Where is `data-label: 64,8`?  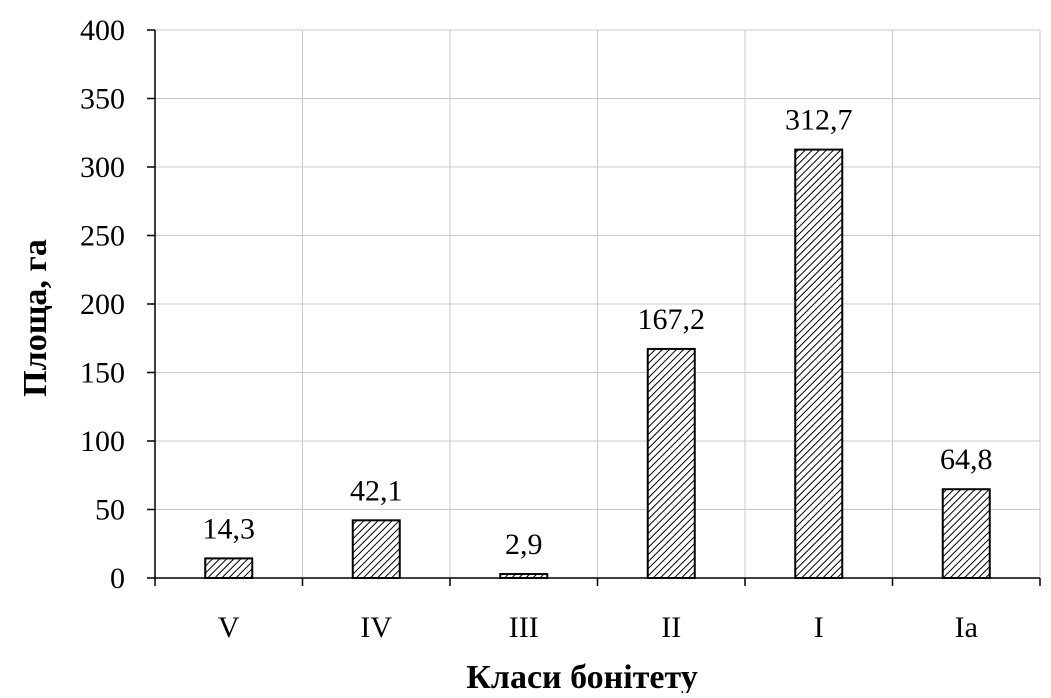
data-label: 64,8 is located at coordinates (966, 459).